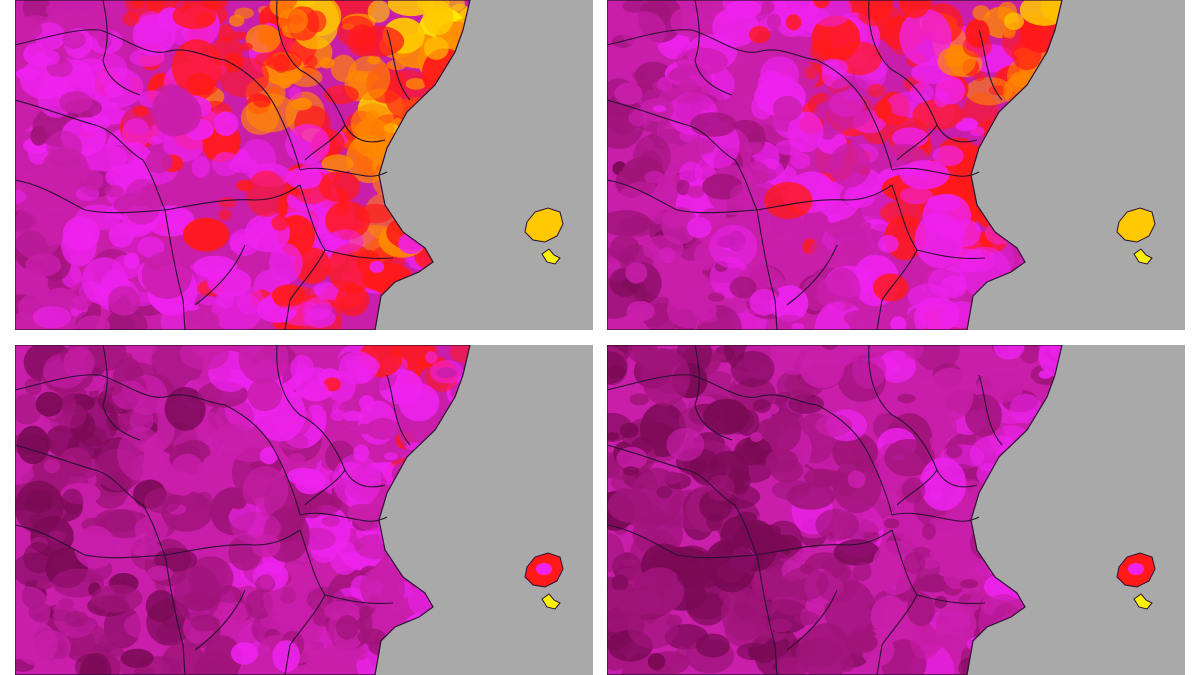  I want to click on formentera-island, so click(551, 601).